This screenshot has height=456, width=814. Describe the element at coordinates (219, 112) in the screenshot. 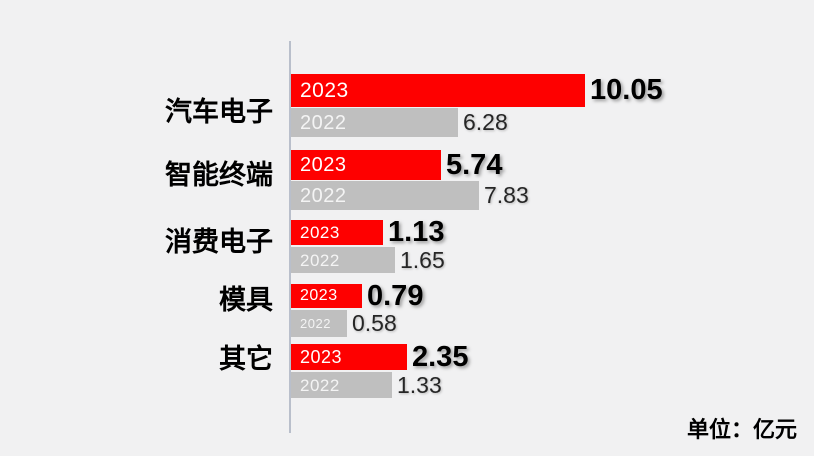

I see `category-label: 汽车电子` at that location.